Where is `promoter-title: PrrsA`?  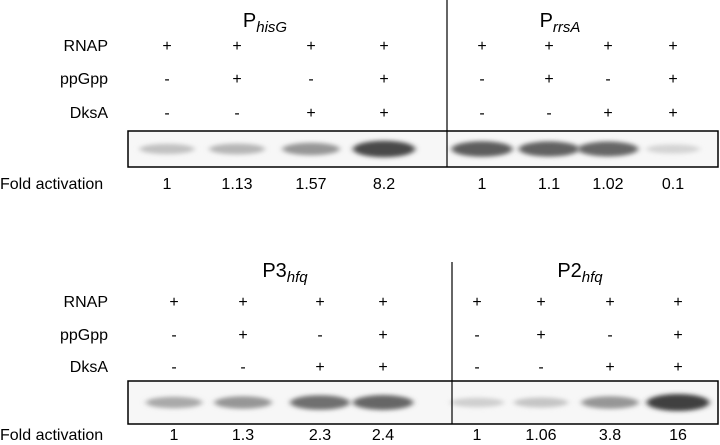 promoter-title: PrrsA is located at coordinates (560, 23).